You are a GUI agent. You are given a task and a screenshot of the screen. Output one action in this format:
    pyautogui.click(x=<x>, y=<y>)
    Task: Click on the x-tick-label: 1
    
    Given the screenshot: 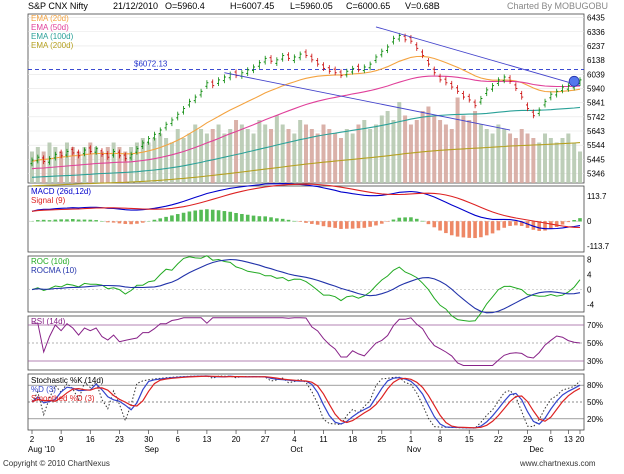 What is the action you would take?
    pyautogui.click(x=411, y=439)
    